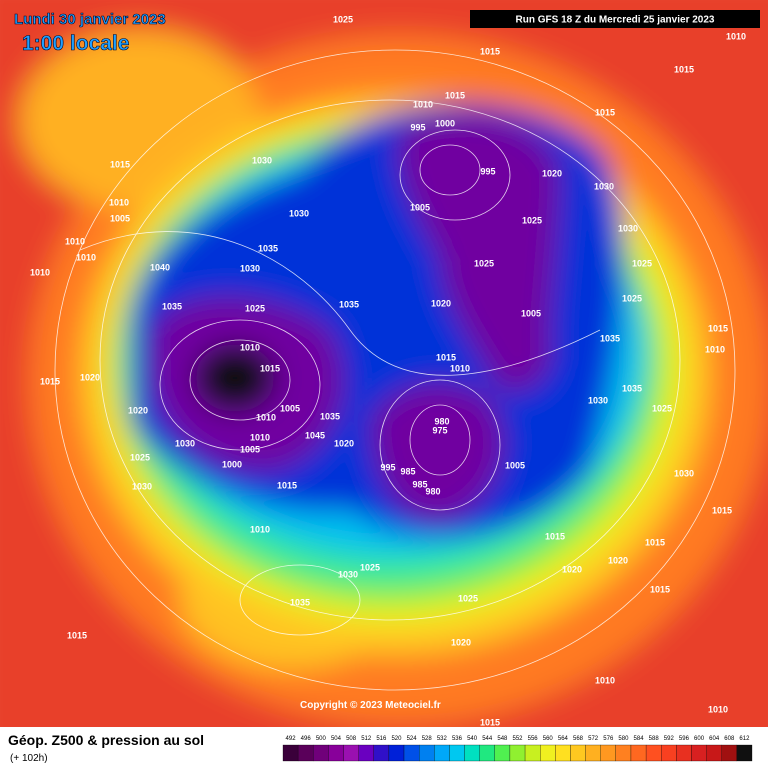 The width and height of the screenshot is (768, 768). What do you see at coordinates (533, 739) in the screenshot?
I see `scale-label: 556` at bounding box center [533, 739].